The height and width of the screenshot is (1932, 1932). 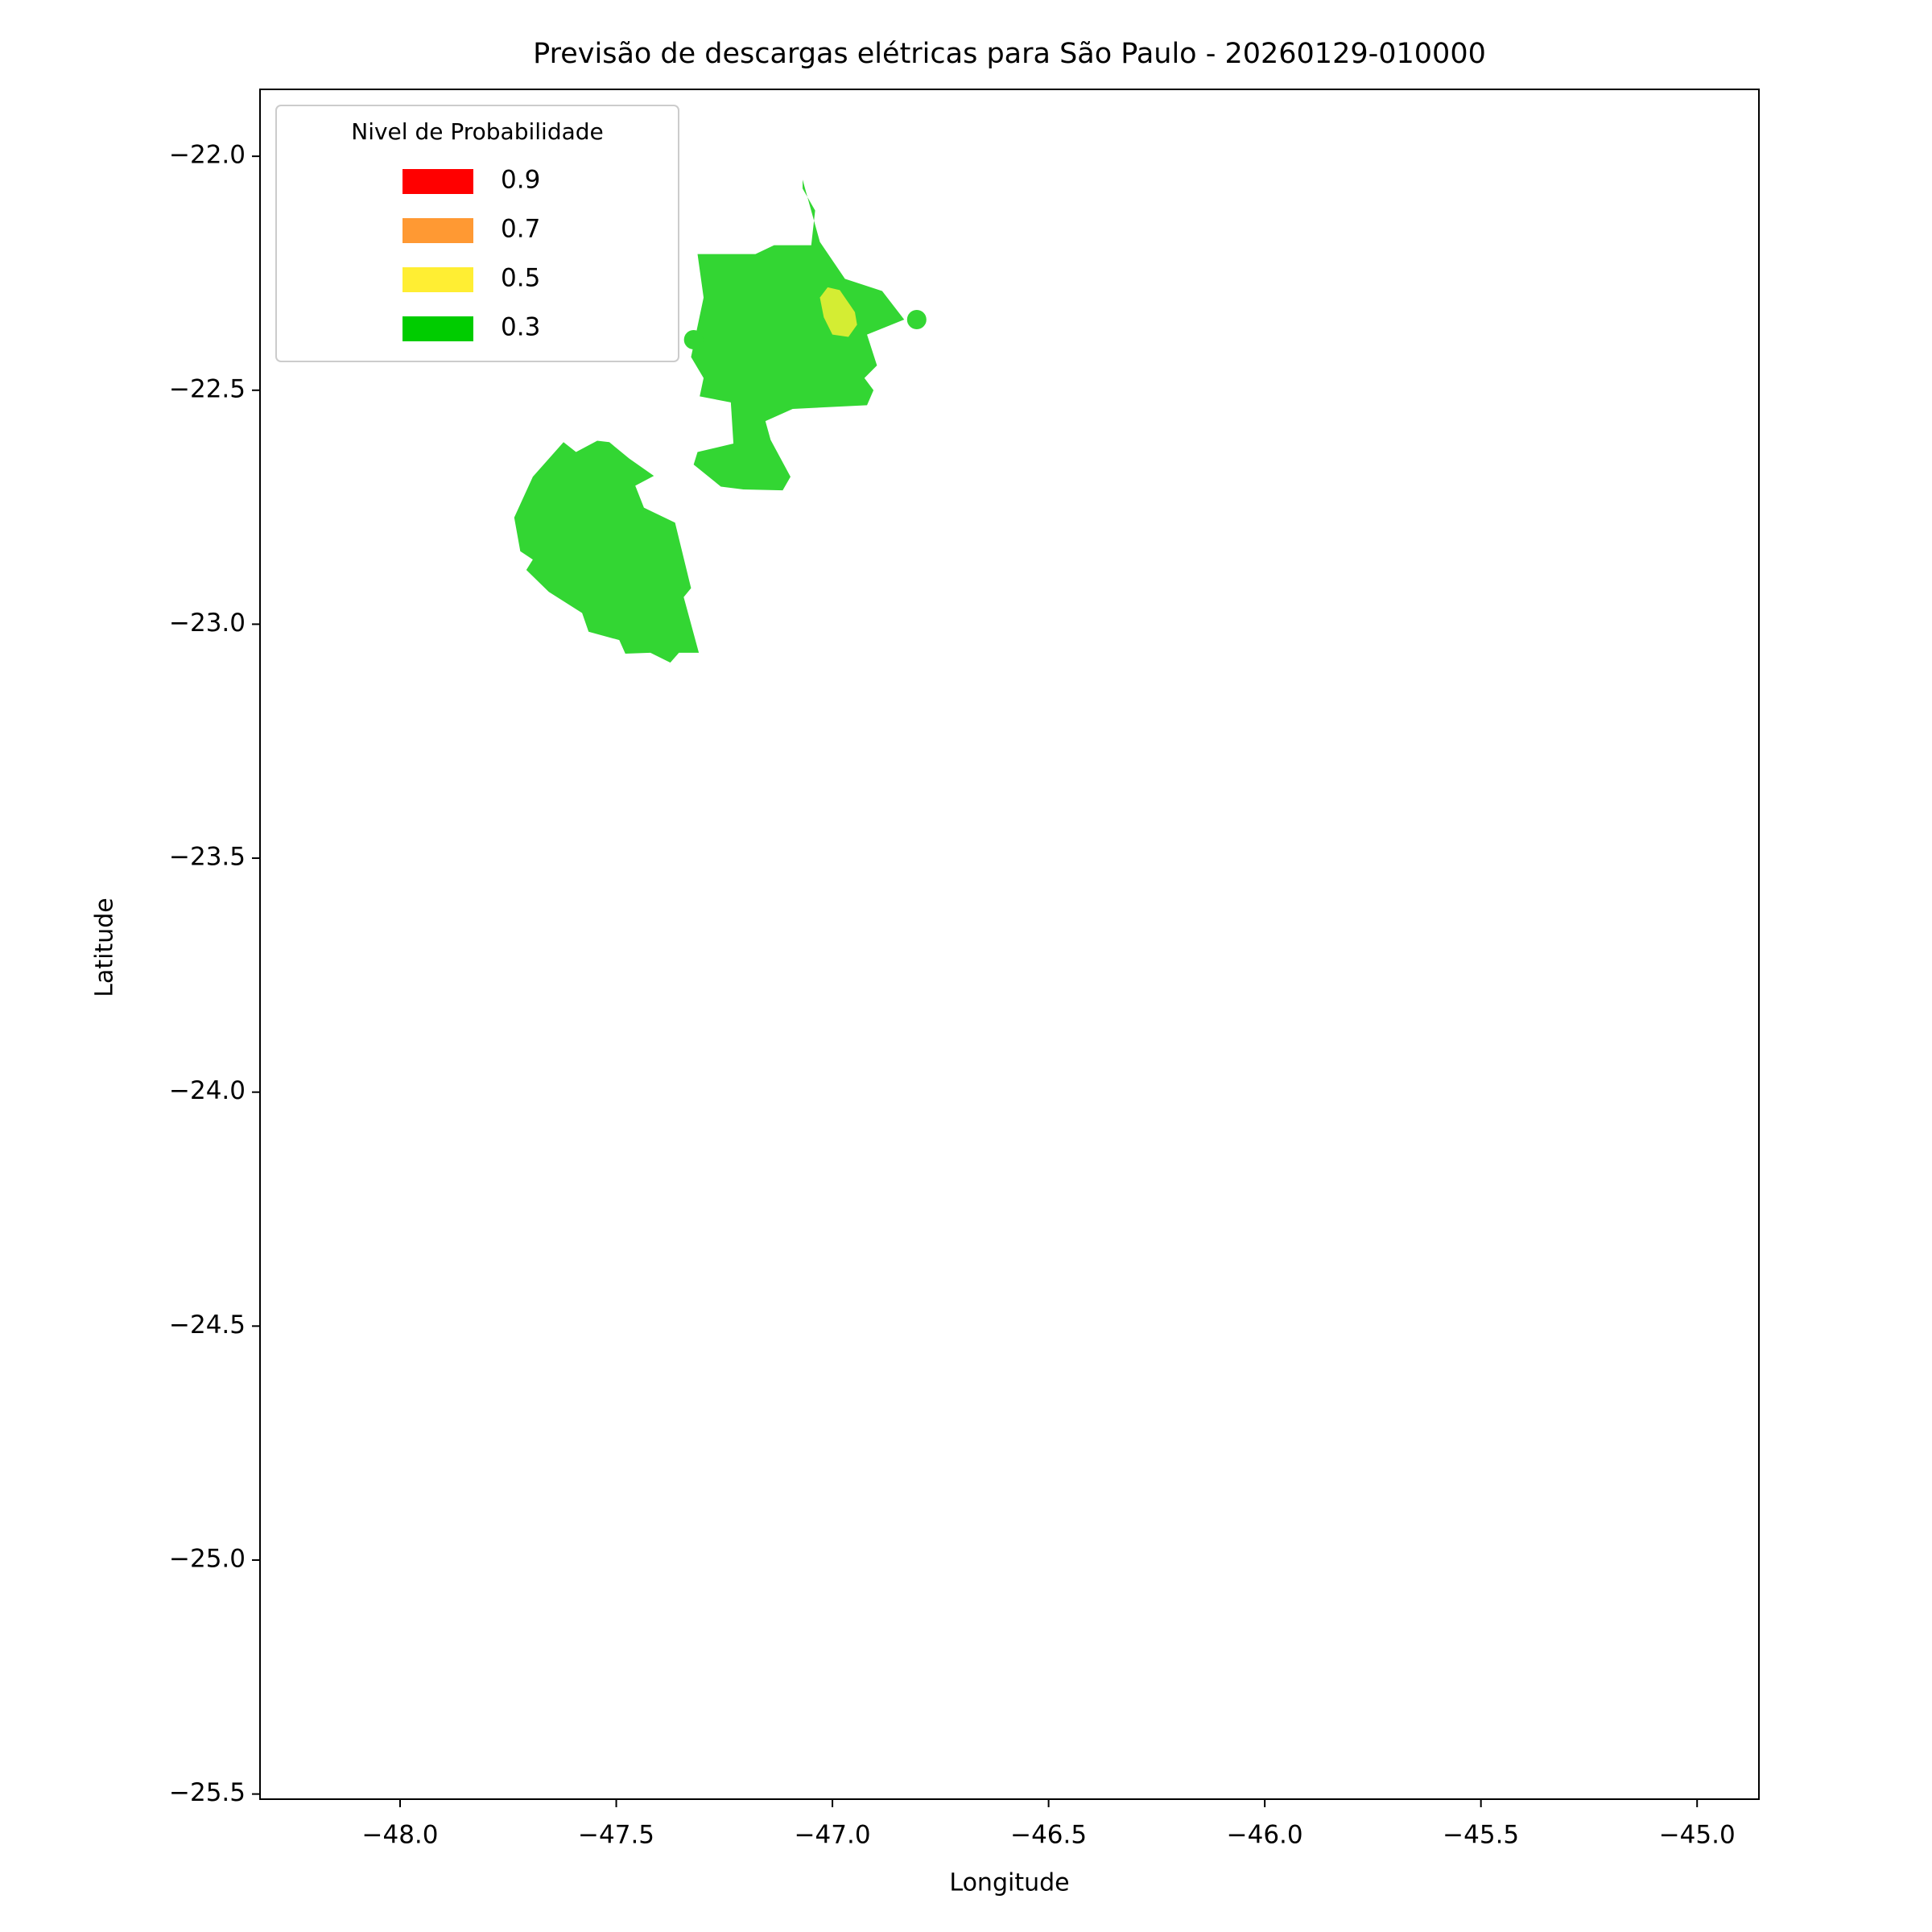 I want to click on y-tick-label: −24.0, so click(x=207, y=1090).